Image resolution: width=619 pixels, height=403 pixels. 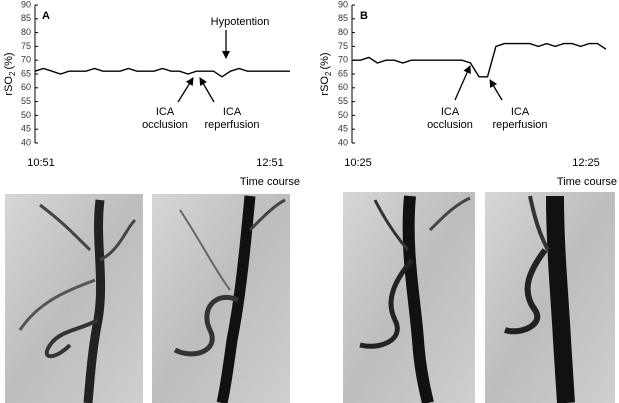 What do you see at coordinates (41, 163) in the screenshot?
I see `x-tick-label: 10:51` at bounding box center [41, 163].